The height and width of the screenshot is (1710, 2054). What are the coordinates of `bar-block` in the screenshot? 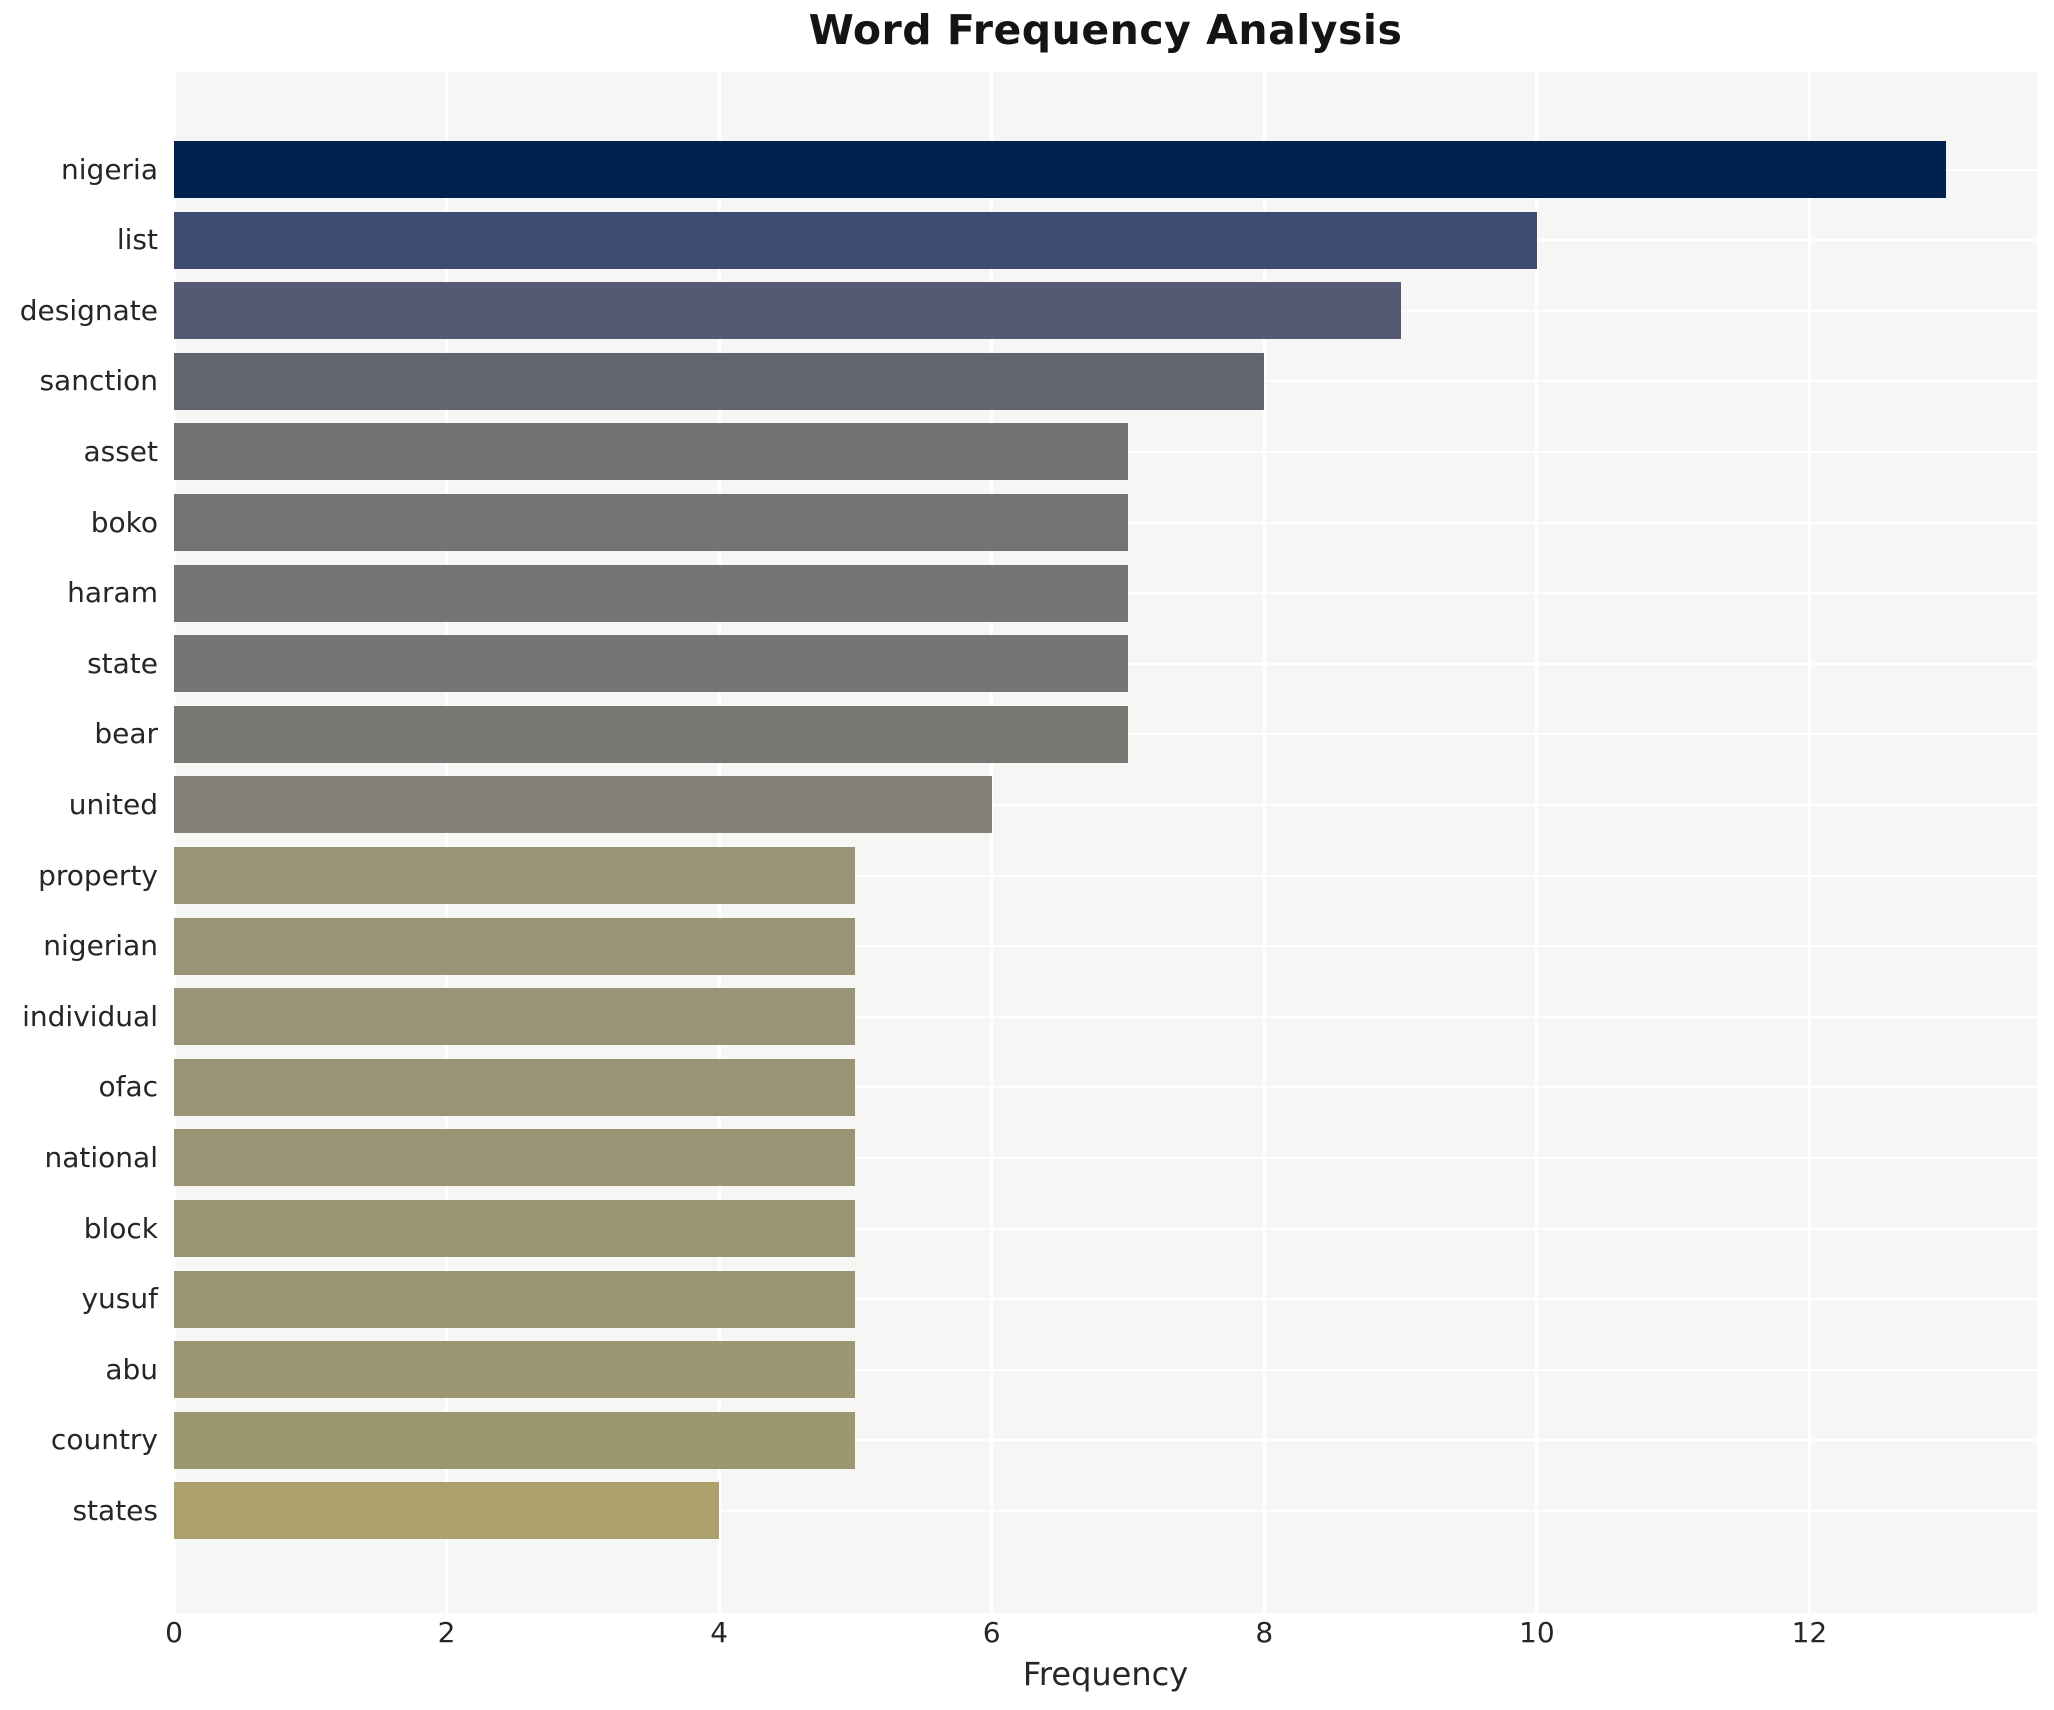 It's located at (515, 1228).